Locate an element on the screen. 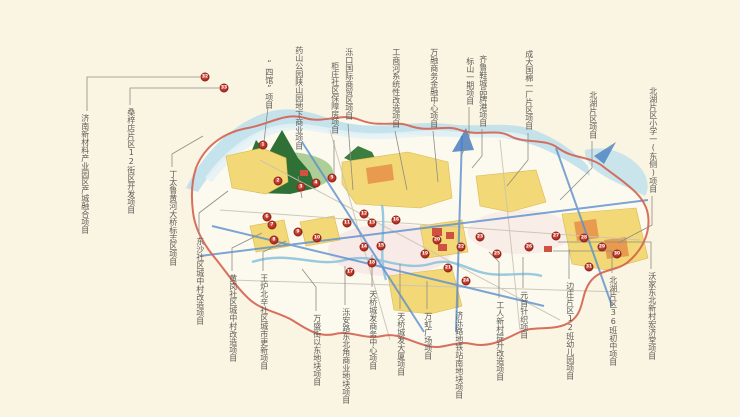  map-marker-30: 30 is located at coordinates (617, 254).